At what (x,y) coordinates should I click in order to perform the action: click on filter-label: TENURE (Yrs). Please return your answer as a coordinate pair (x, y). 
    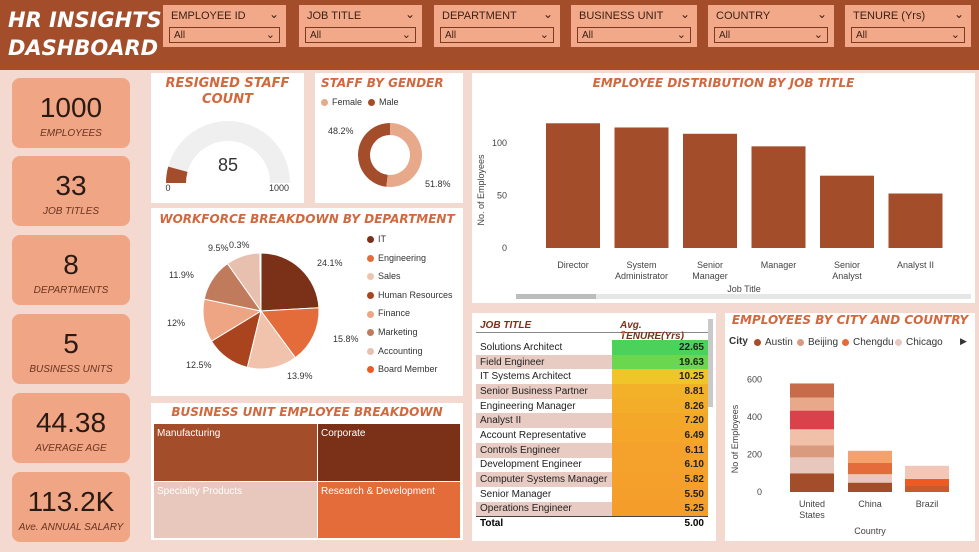
    Looking at the image, I should click on (889, 16).